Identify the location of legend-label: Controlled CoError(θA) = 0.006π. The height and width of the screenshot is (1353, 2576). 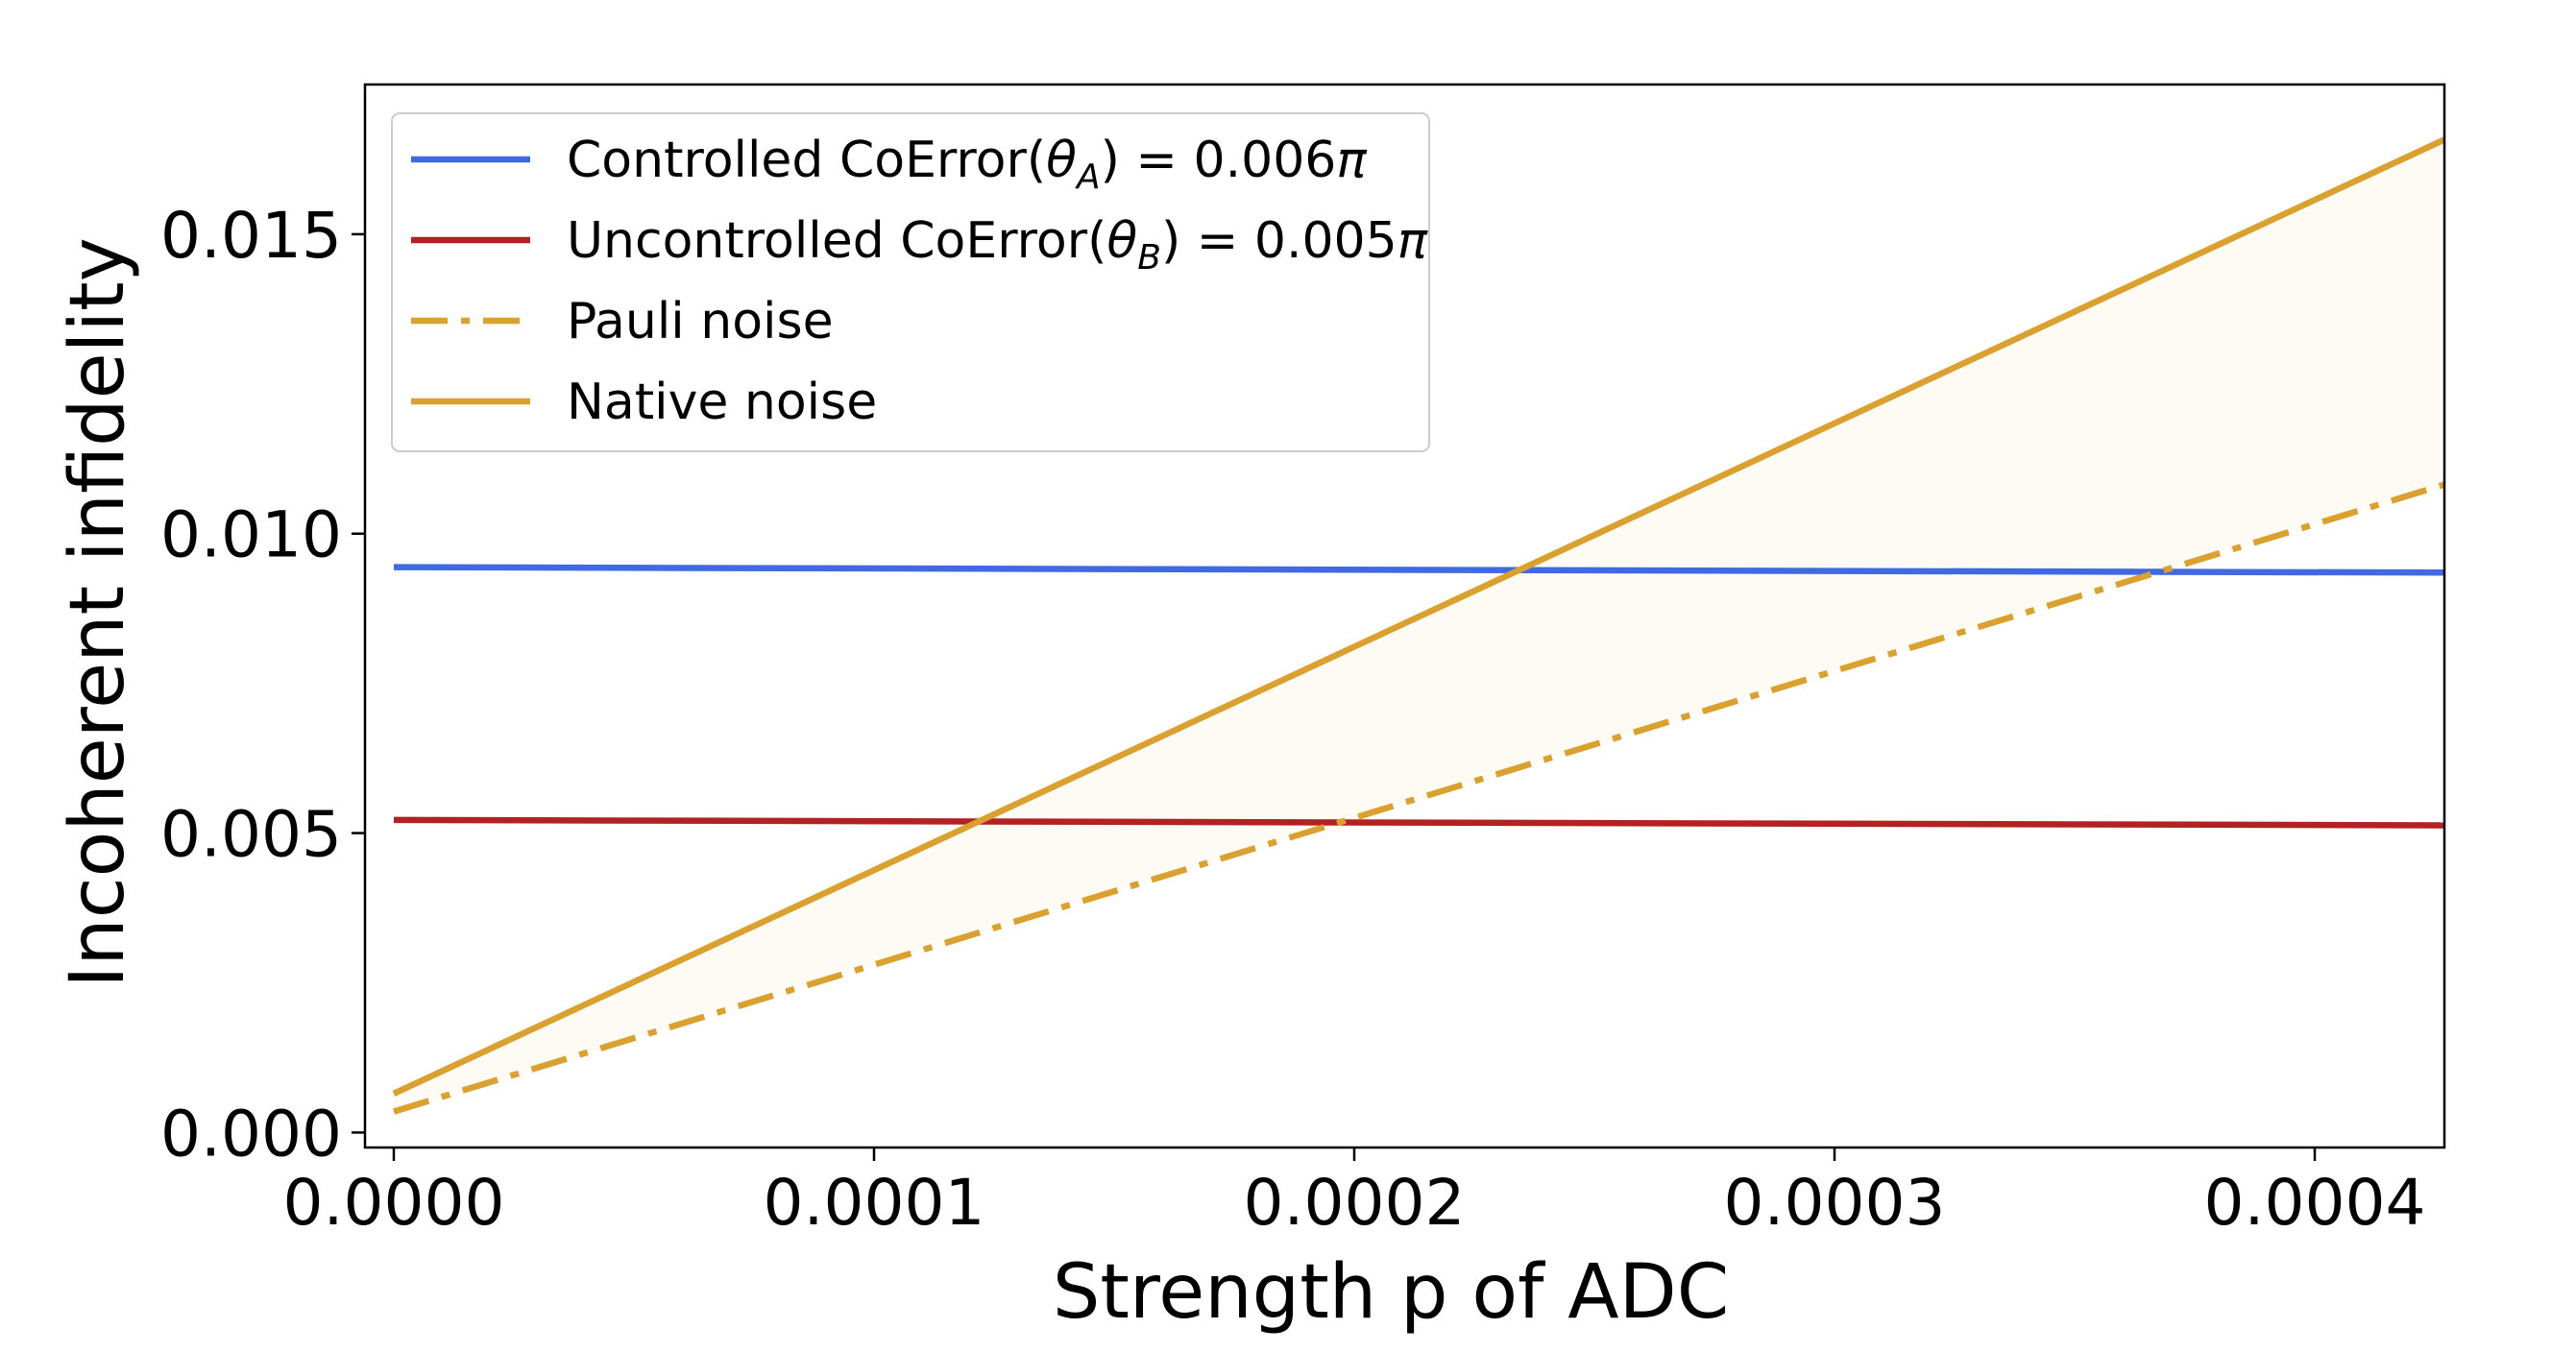
(967, 164).